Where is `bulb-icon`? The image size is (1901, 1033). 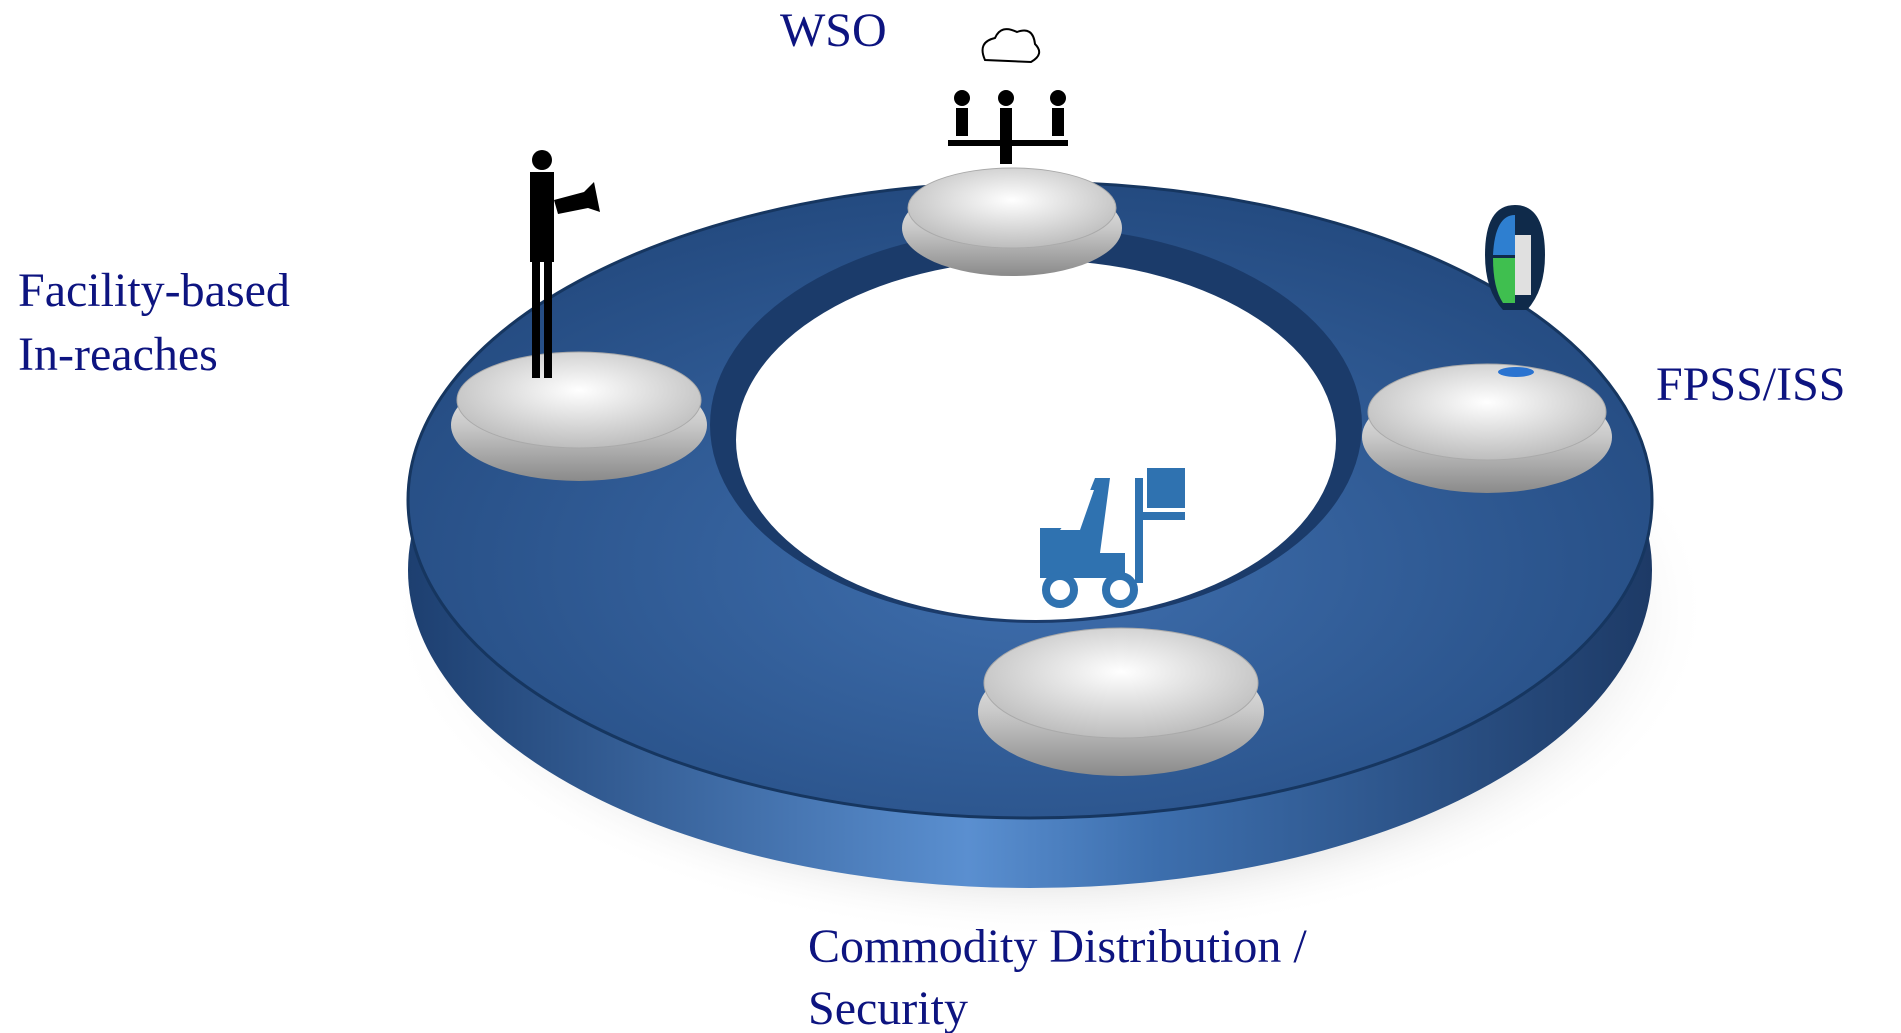
bulb-icon is located at coordinates (1515, 291).